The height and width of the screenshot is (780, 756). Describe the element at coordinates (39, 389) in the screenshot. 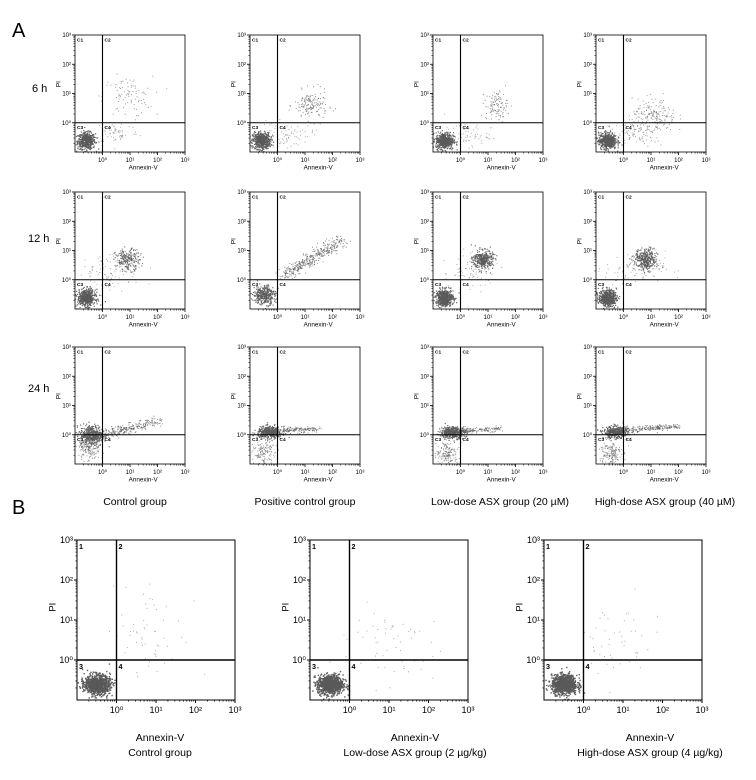

I see `row-label-24h: 24 h` at that location.